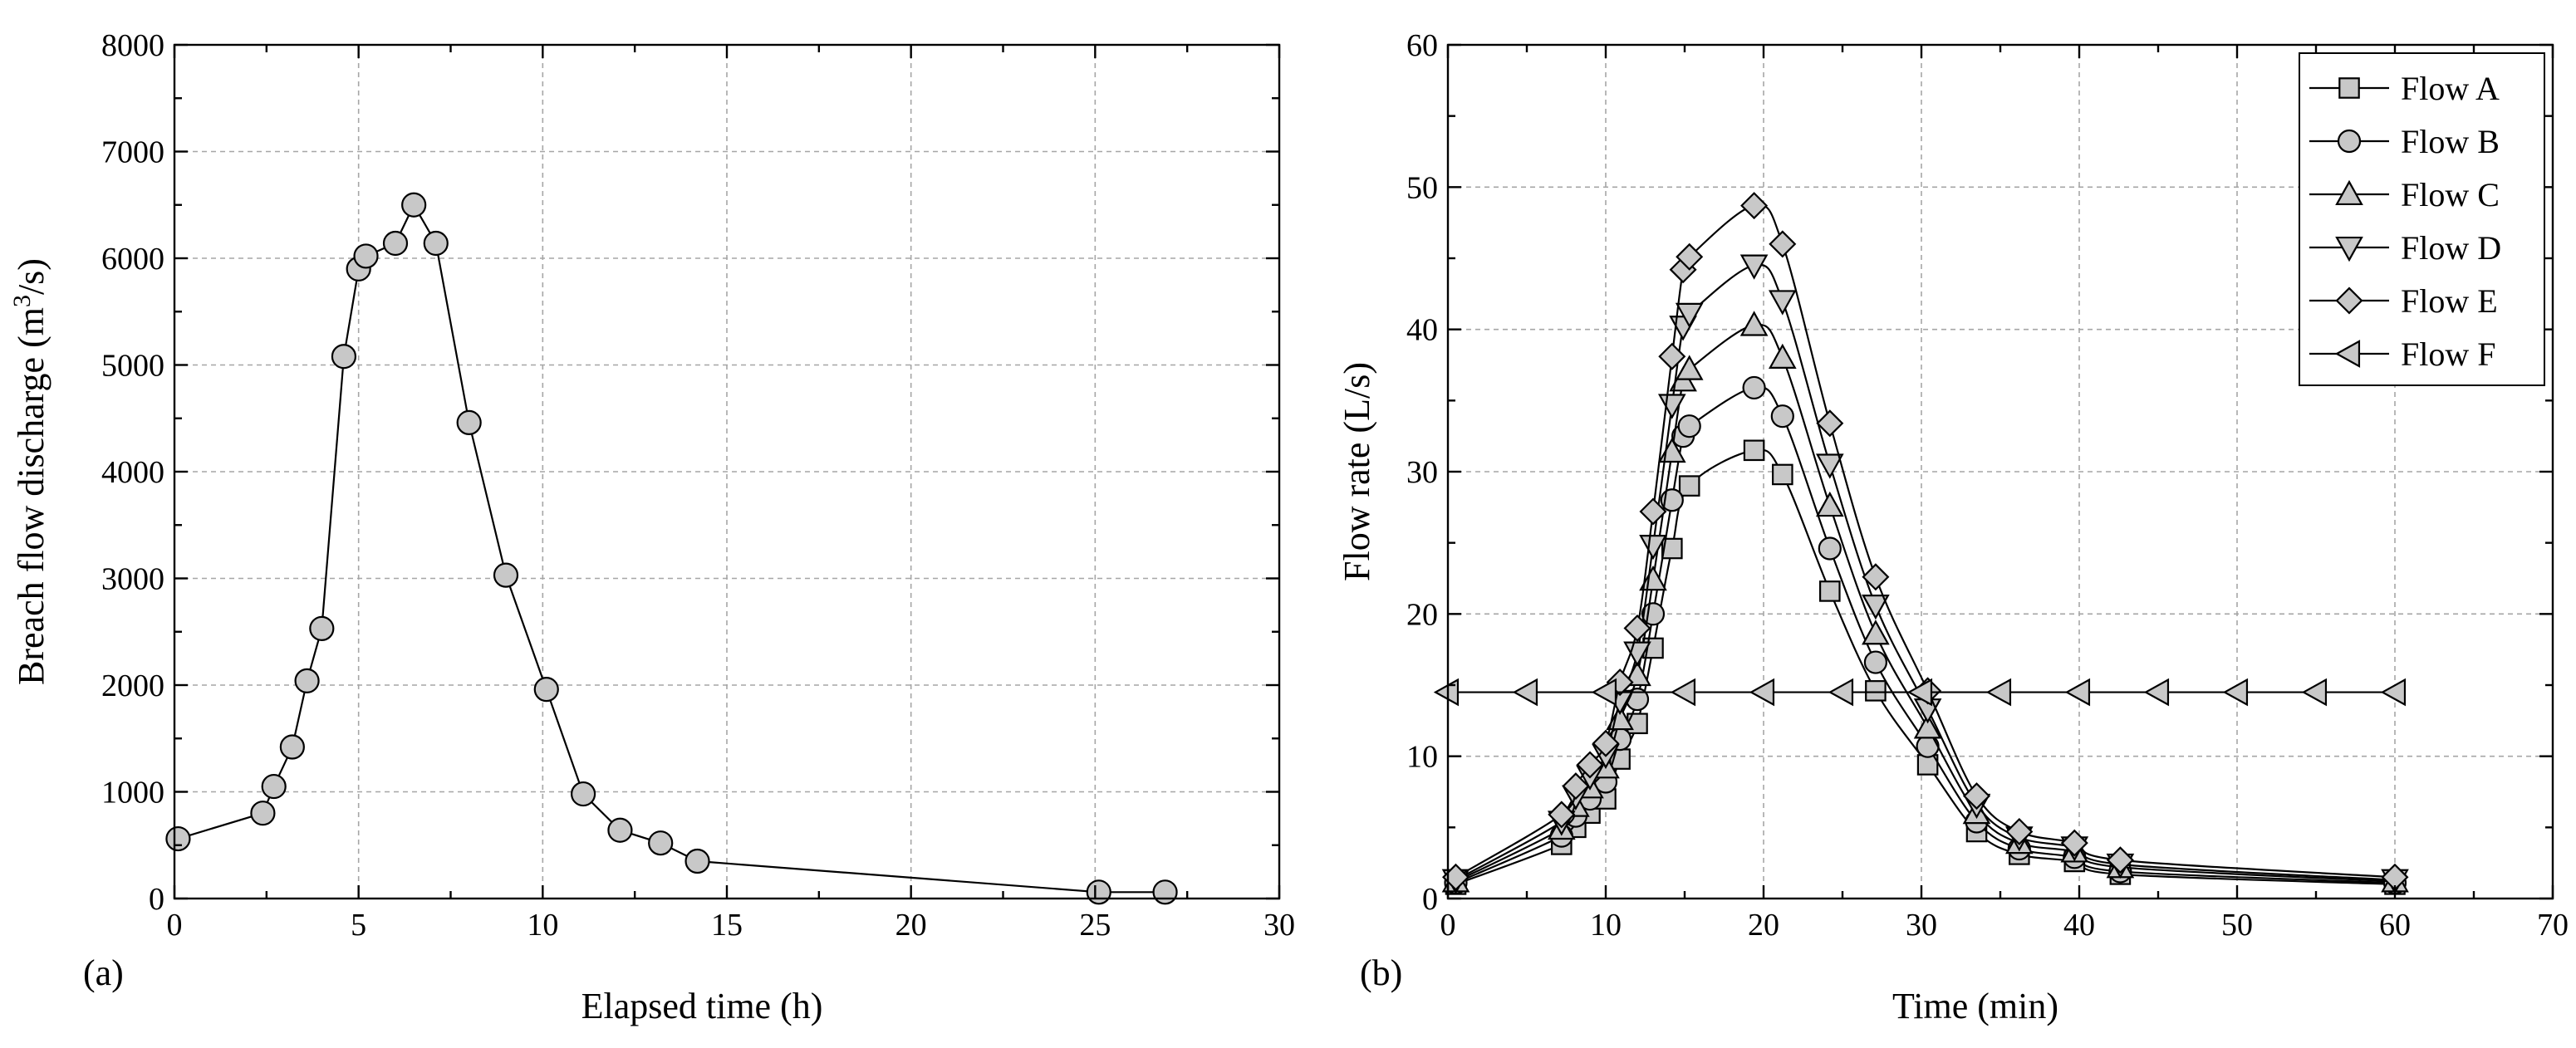 The width and height of the screenshot is (2576, 1048). What do you see at coordinates (702, 1006) in the screenshot?
I see `panel-a-x-axis-title: Elapsed time (h)` at bounding box center [702, 1006].